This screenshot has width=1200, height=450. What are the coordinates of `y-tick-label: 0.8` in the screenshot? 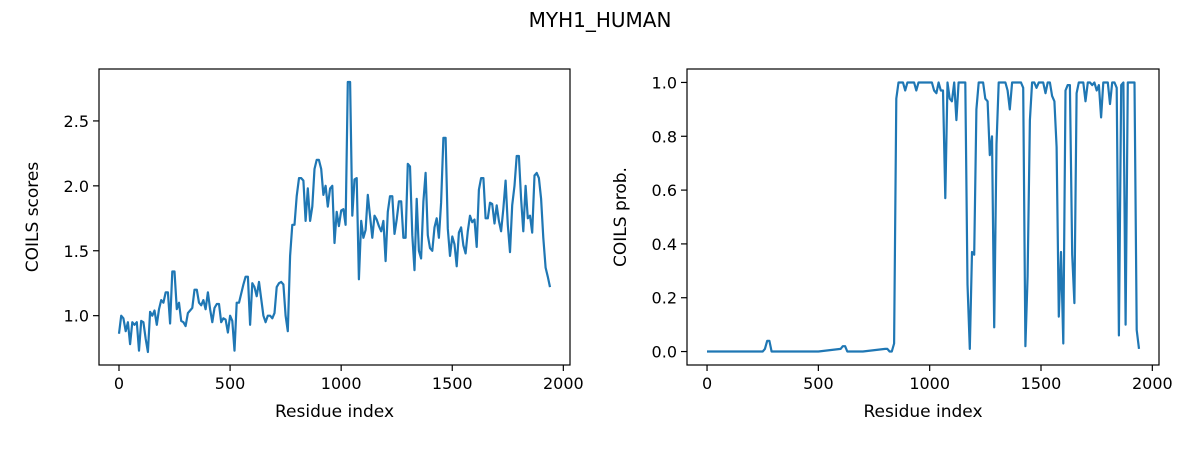 It's located at (664, 136).